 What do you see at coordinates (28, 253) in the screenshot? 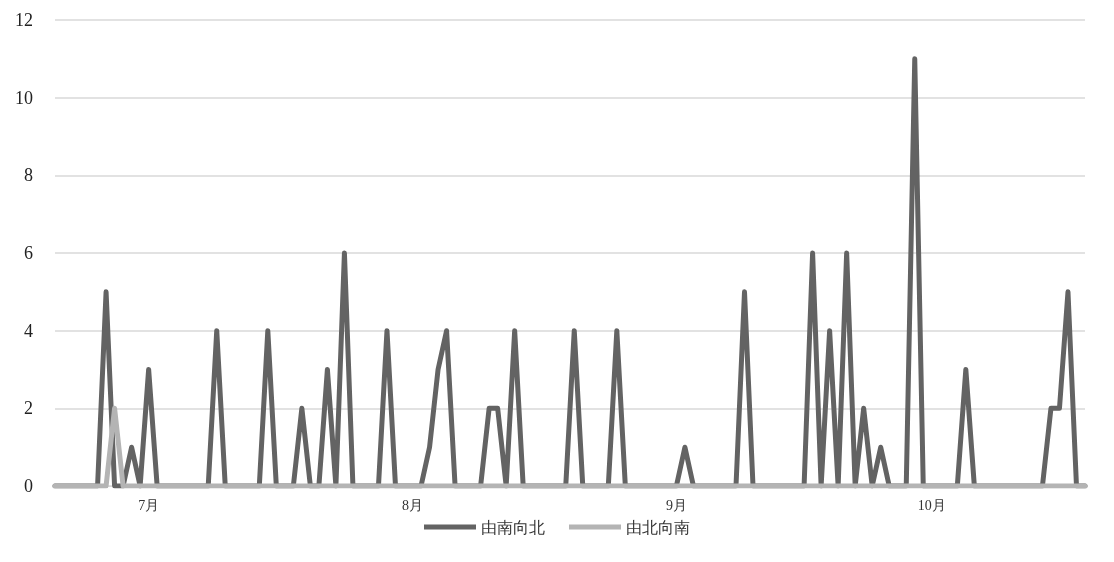
I see `y-tick-label: 6` at bounding box center [28, 253].